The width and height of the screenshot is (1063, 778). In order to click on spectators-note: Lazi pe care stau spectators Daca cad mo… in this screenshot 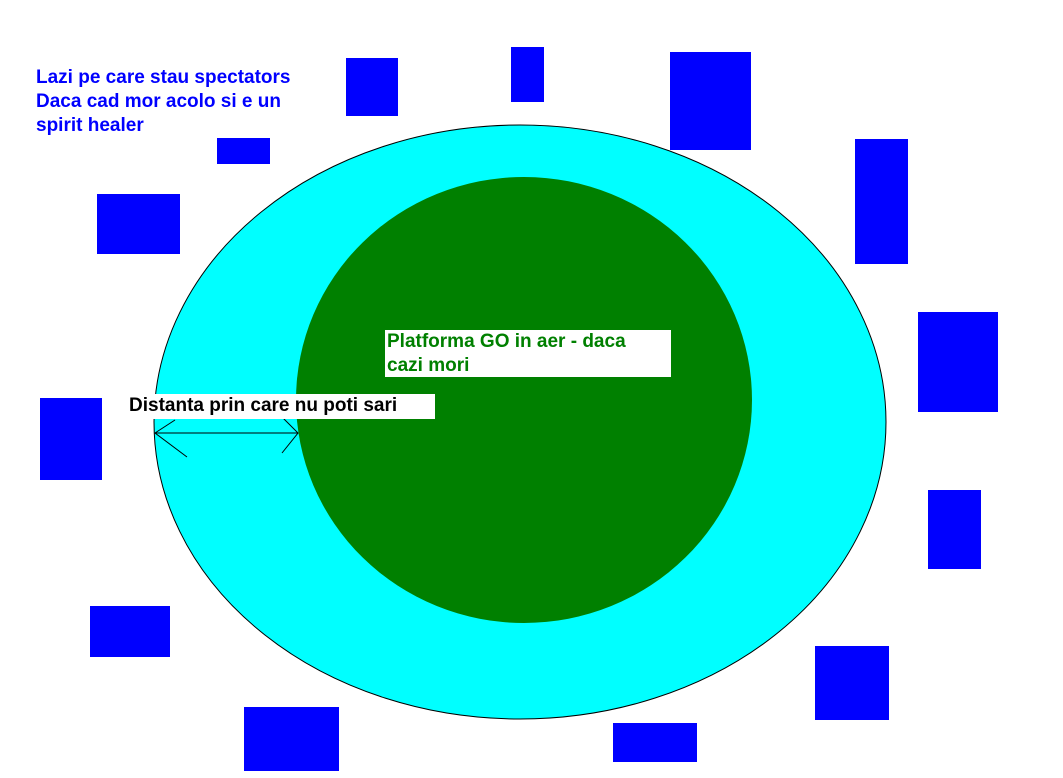, I will do `click(163, 101)`.